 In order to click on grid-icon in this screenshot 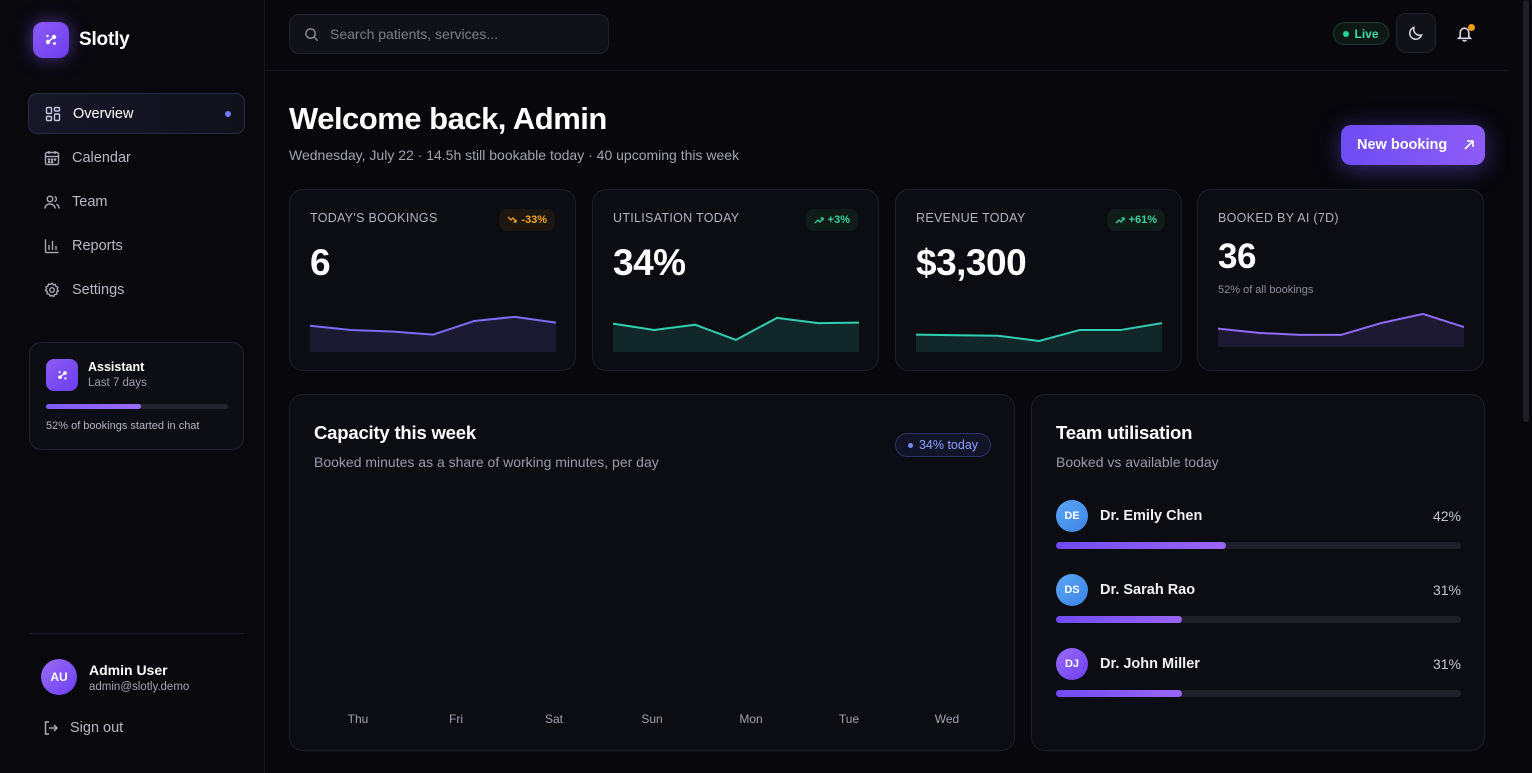, I will do `click(53, 113)`.